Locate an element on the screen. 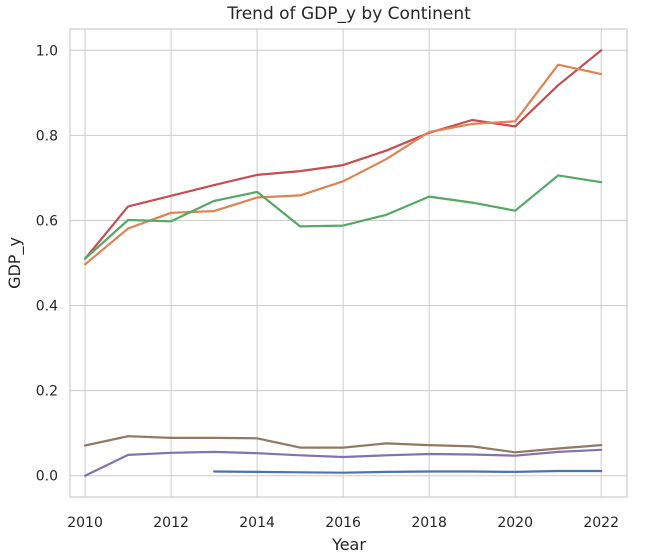 The width and height of the screenshot is (655, 555). x-tick-label: 2014 is located at coordinates (257, 523).